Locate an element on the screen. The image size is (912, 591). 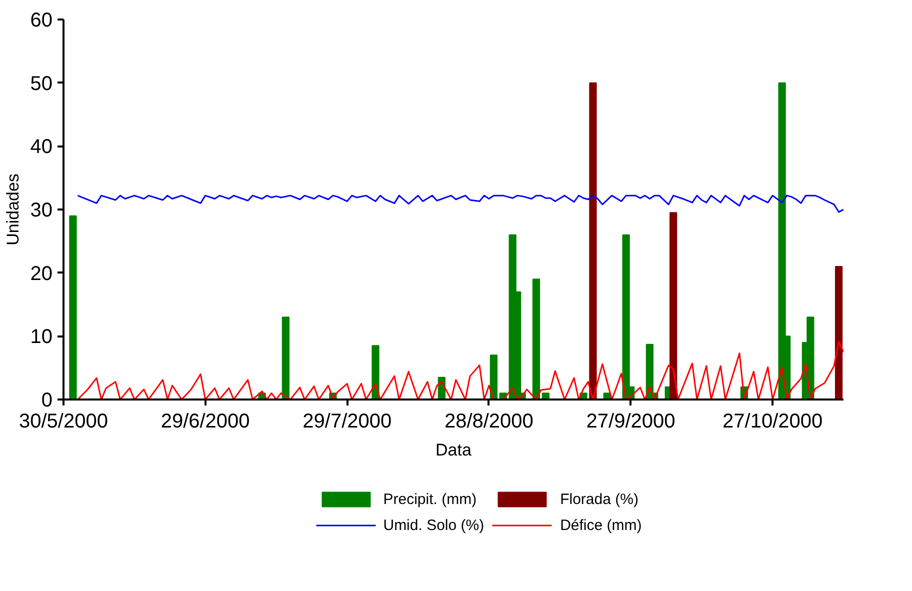
x-axis-title: Data is located at coordinates (454, 450).